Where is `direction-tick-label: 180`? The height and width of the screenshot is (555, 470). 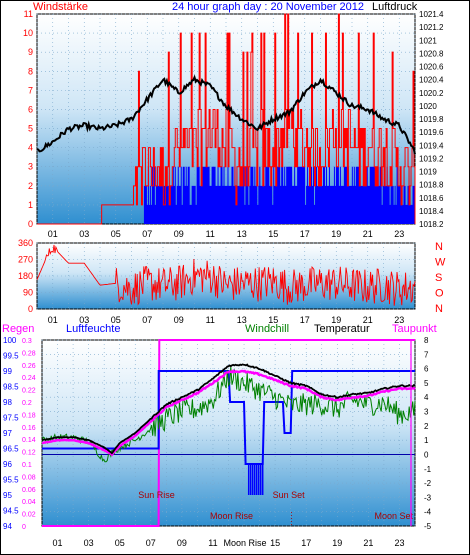
direction-tick-label: 180 is located at coordinates (25, 276).